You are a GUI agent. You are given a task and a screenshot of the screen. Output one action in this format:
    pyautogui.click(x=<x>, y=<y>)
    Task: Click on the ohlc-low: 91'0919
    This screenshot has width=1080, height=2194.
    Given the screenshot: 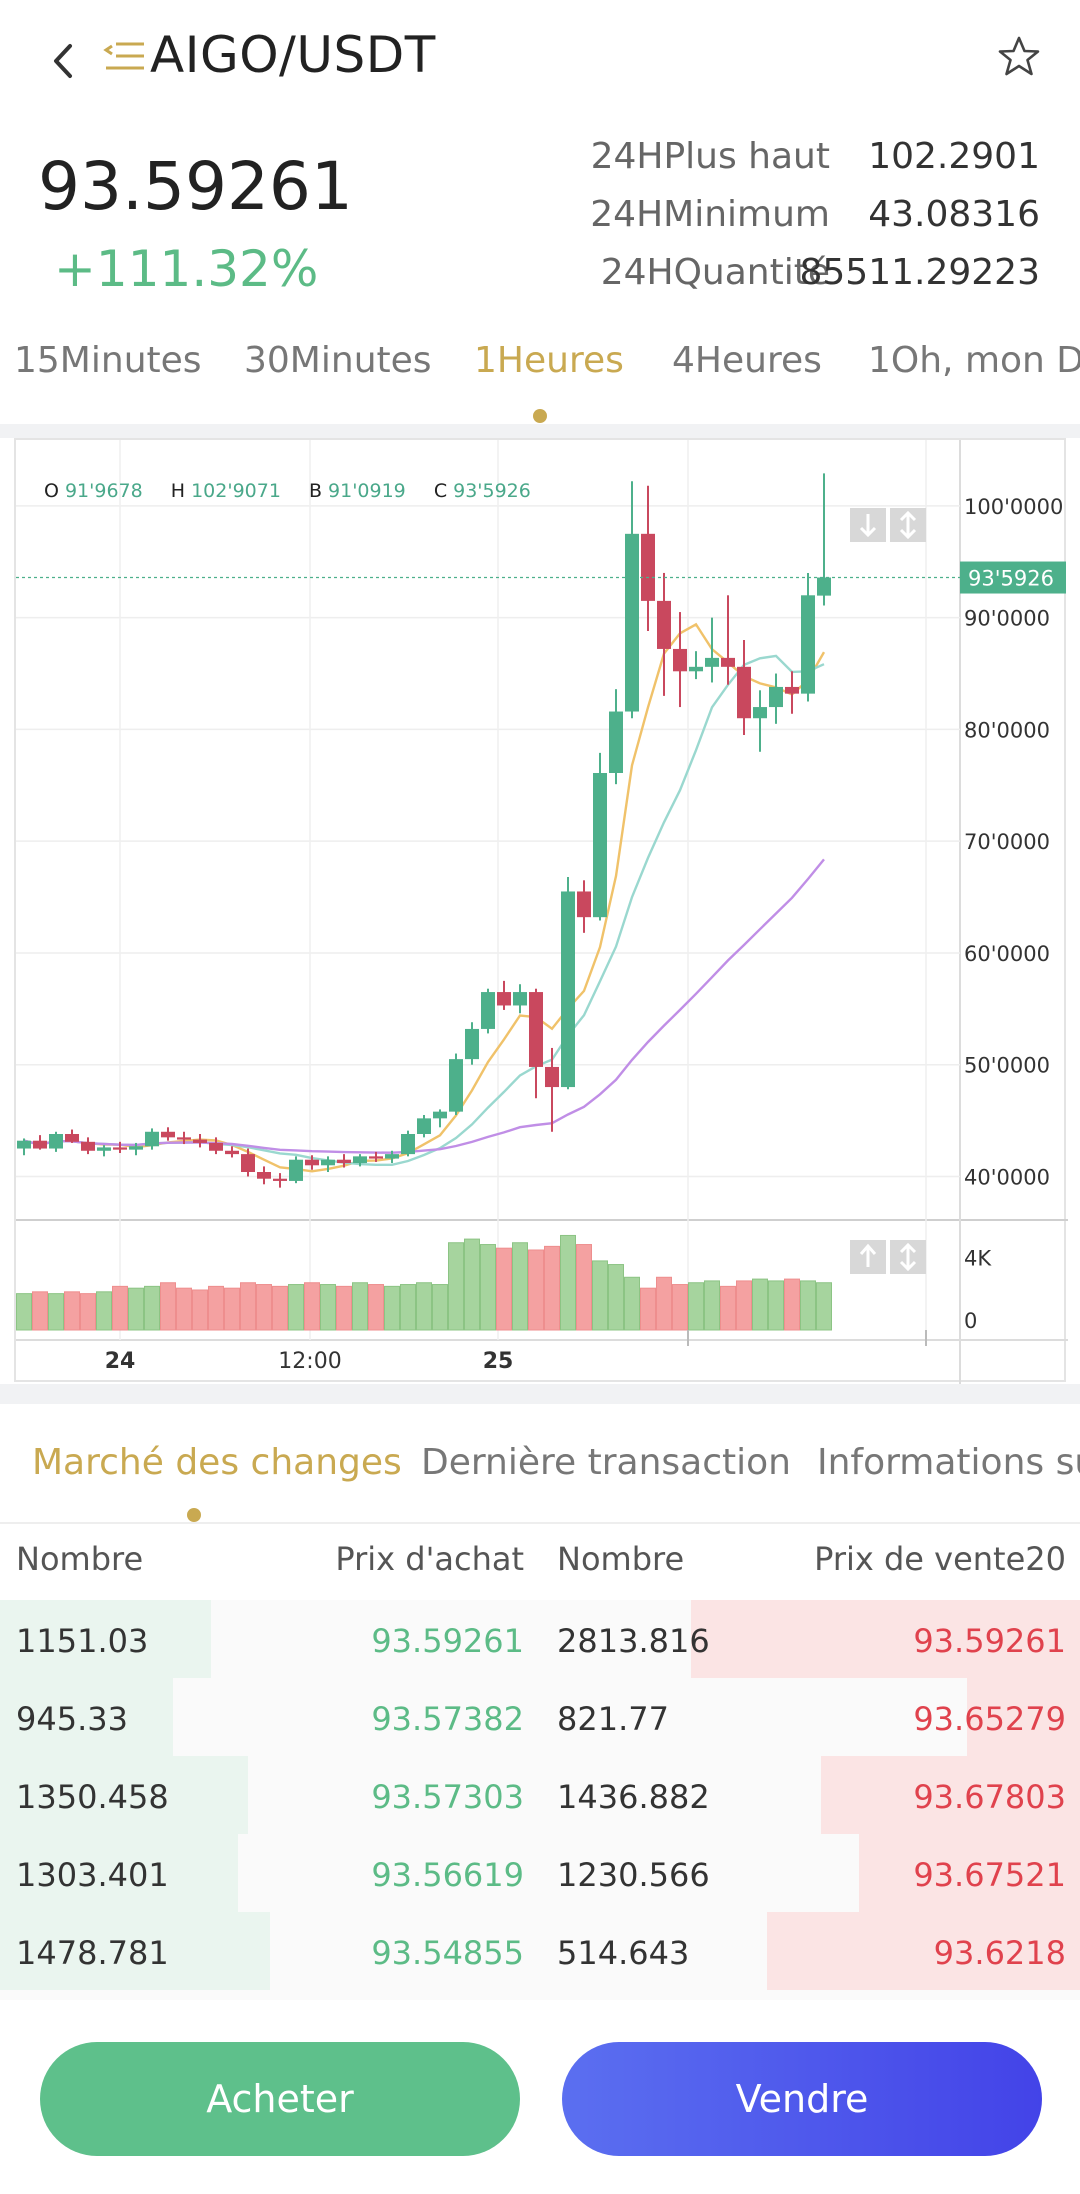 What is the action you would take?
    pyautogui.click(x=367, y=491)
    